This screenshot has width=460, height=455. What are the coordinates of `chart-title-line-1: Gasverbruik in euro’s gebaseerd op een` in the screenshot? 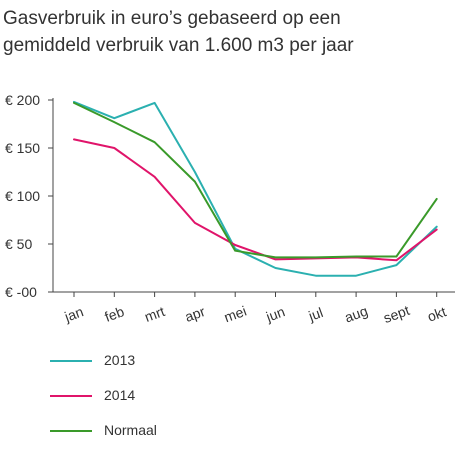 It's located at (172, 18).